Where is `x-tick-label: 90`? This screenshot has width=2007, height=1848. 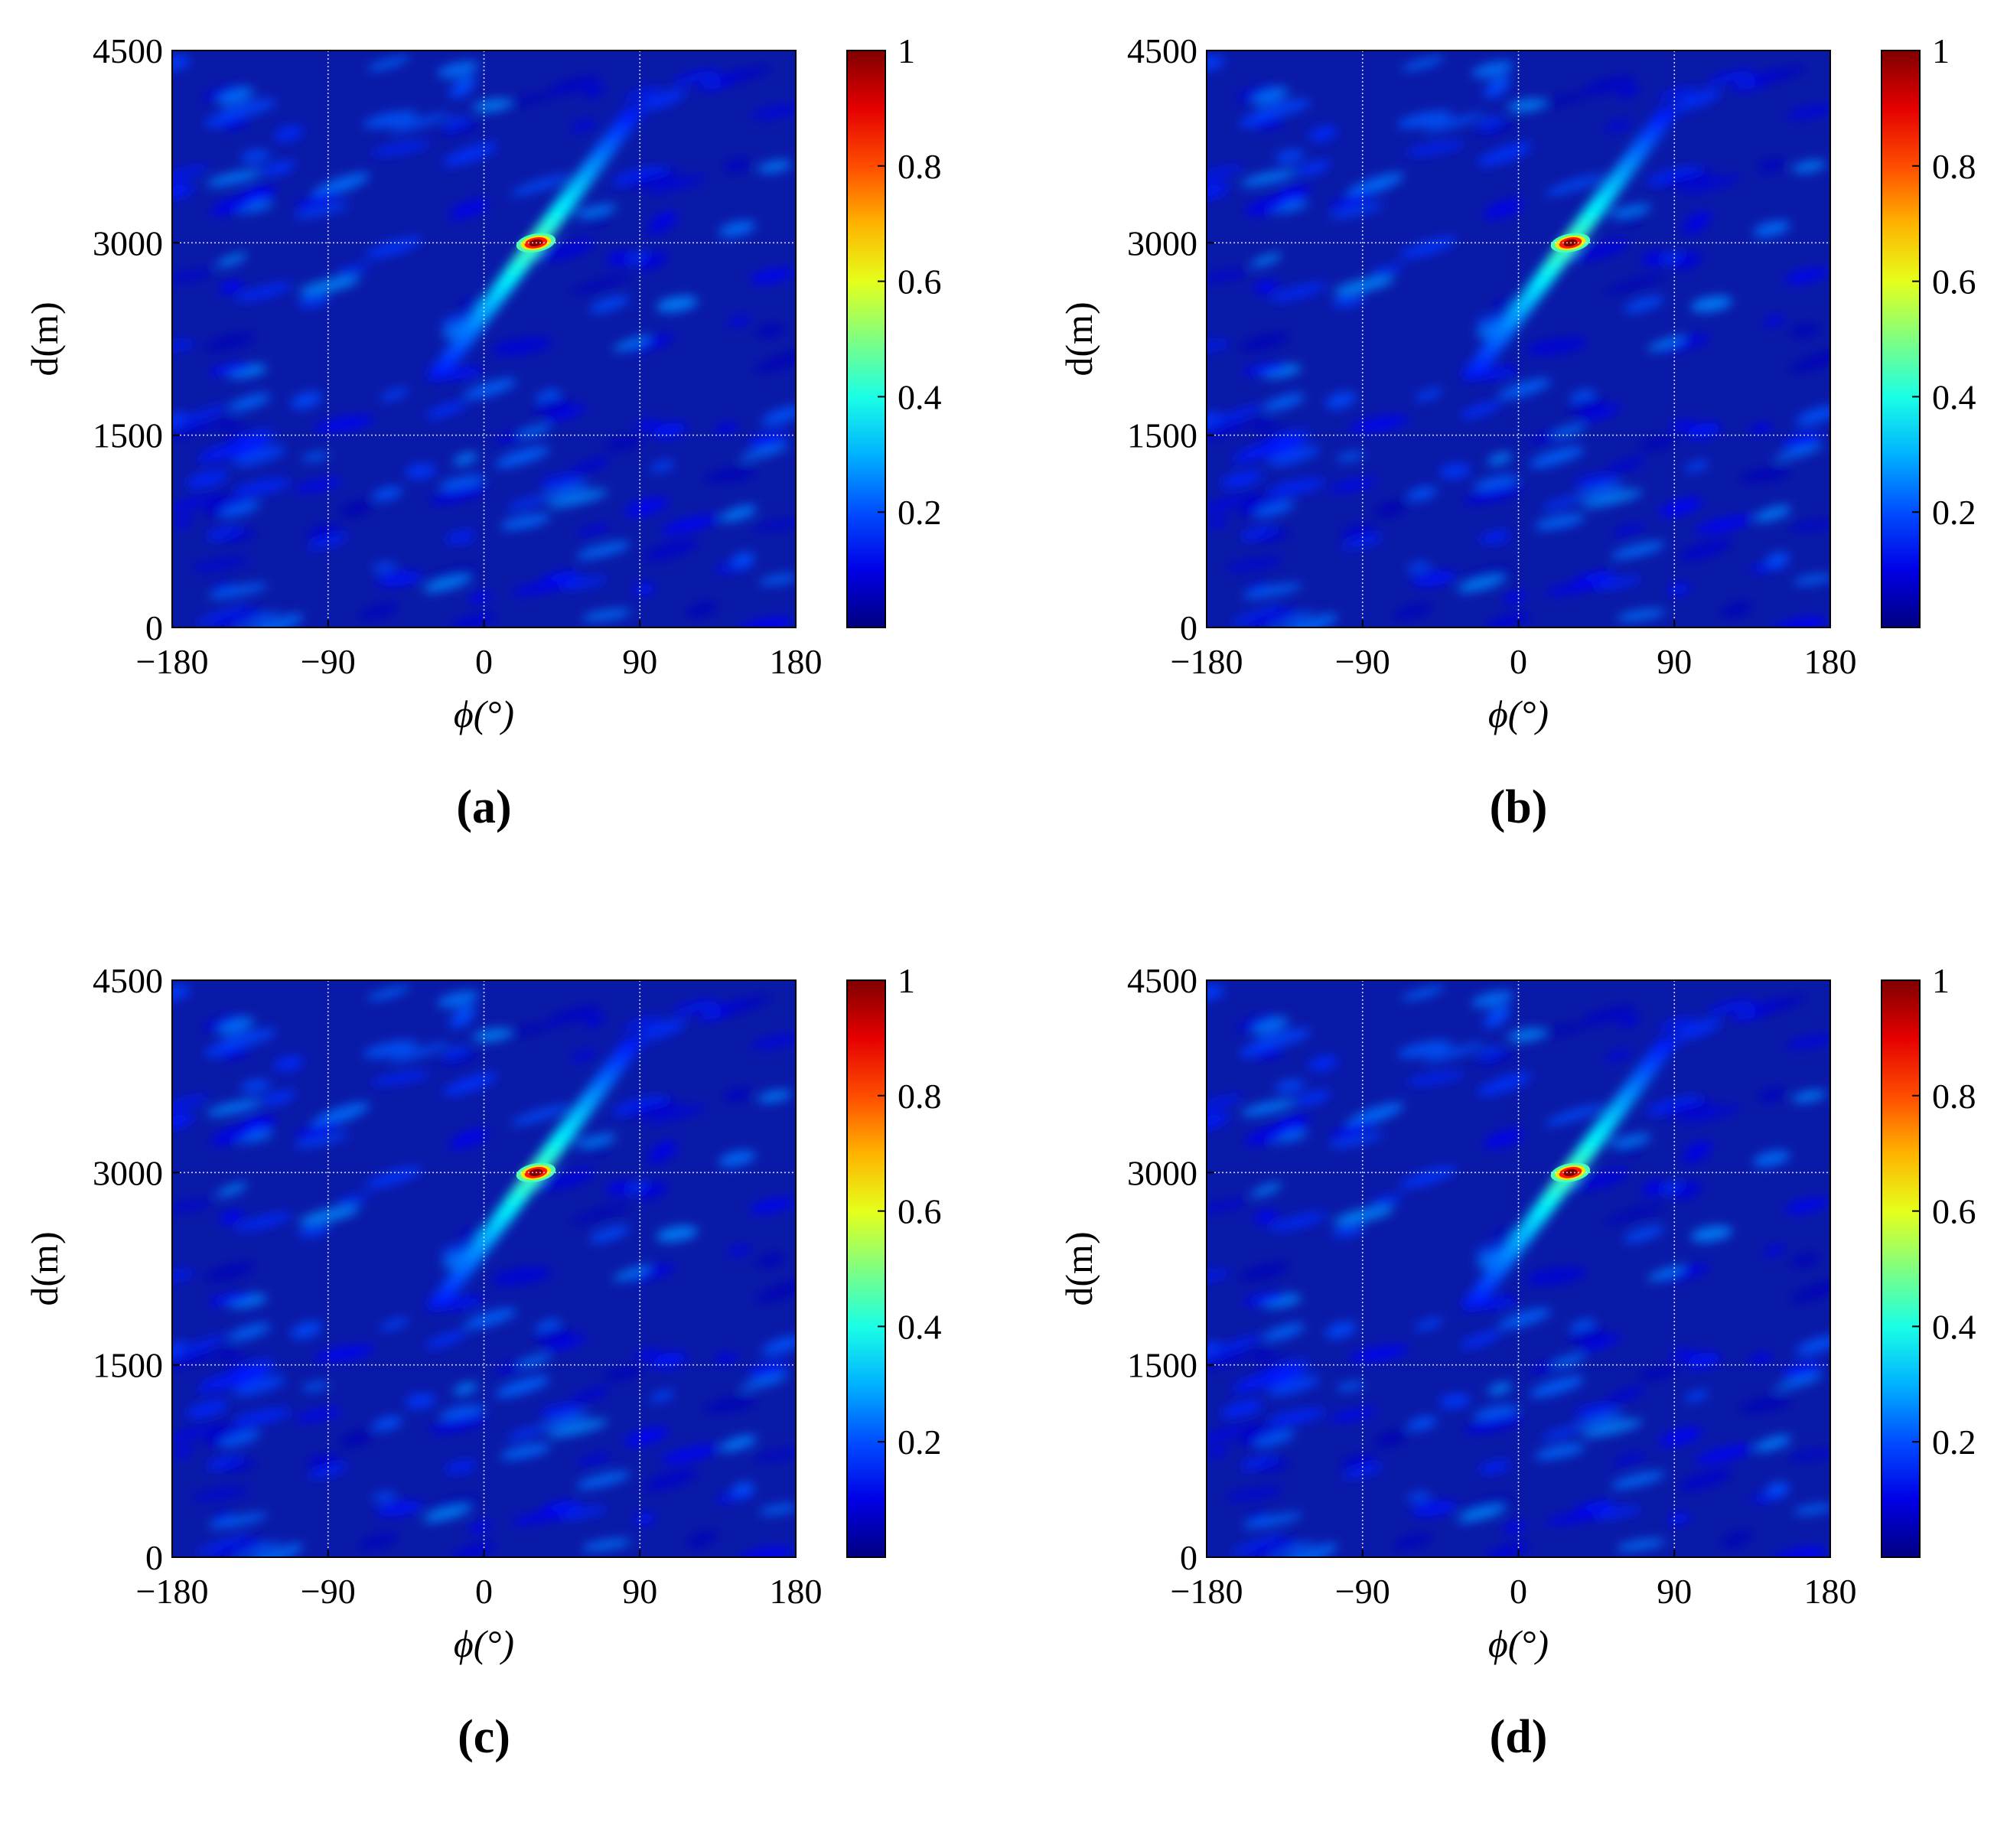 x-tick-label: 90 is located at coordinates (639, 662).